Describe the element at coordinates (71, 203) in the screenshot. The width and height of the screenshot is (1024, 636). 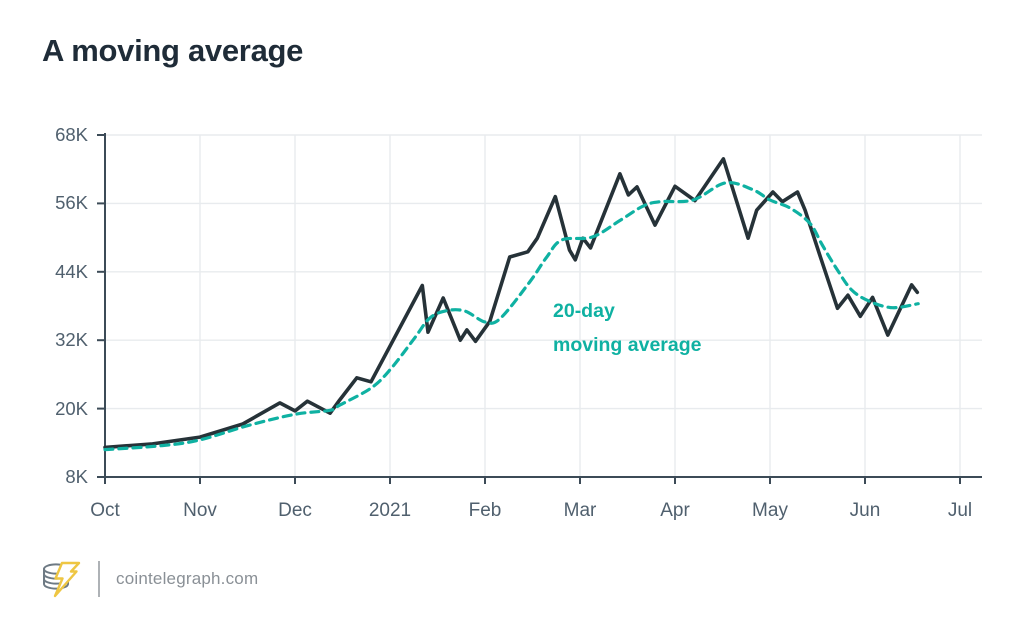
I see `y-tick-label: 56K` at that location.